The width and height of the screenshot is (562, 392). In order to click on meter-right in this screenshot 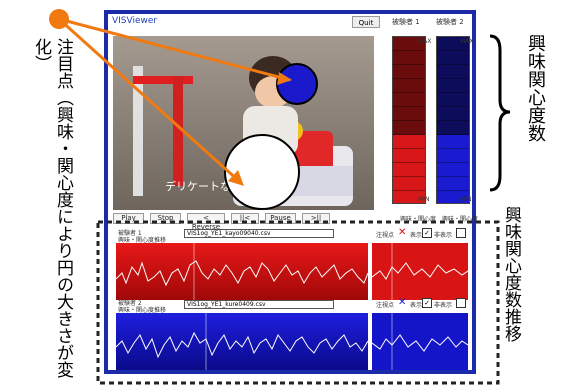, I will do `click(453, 120)`.